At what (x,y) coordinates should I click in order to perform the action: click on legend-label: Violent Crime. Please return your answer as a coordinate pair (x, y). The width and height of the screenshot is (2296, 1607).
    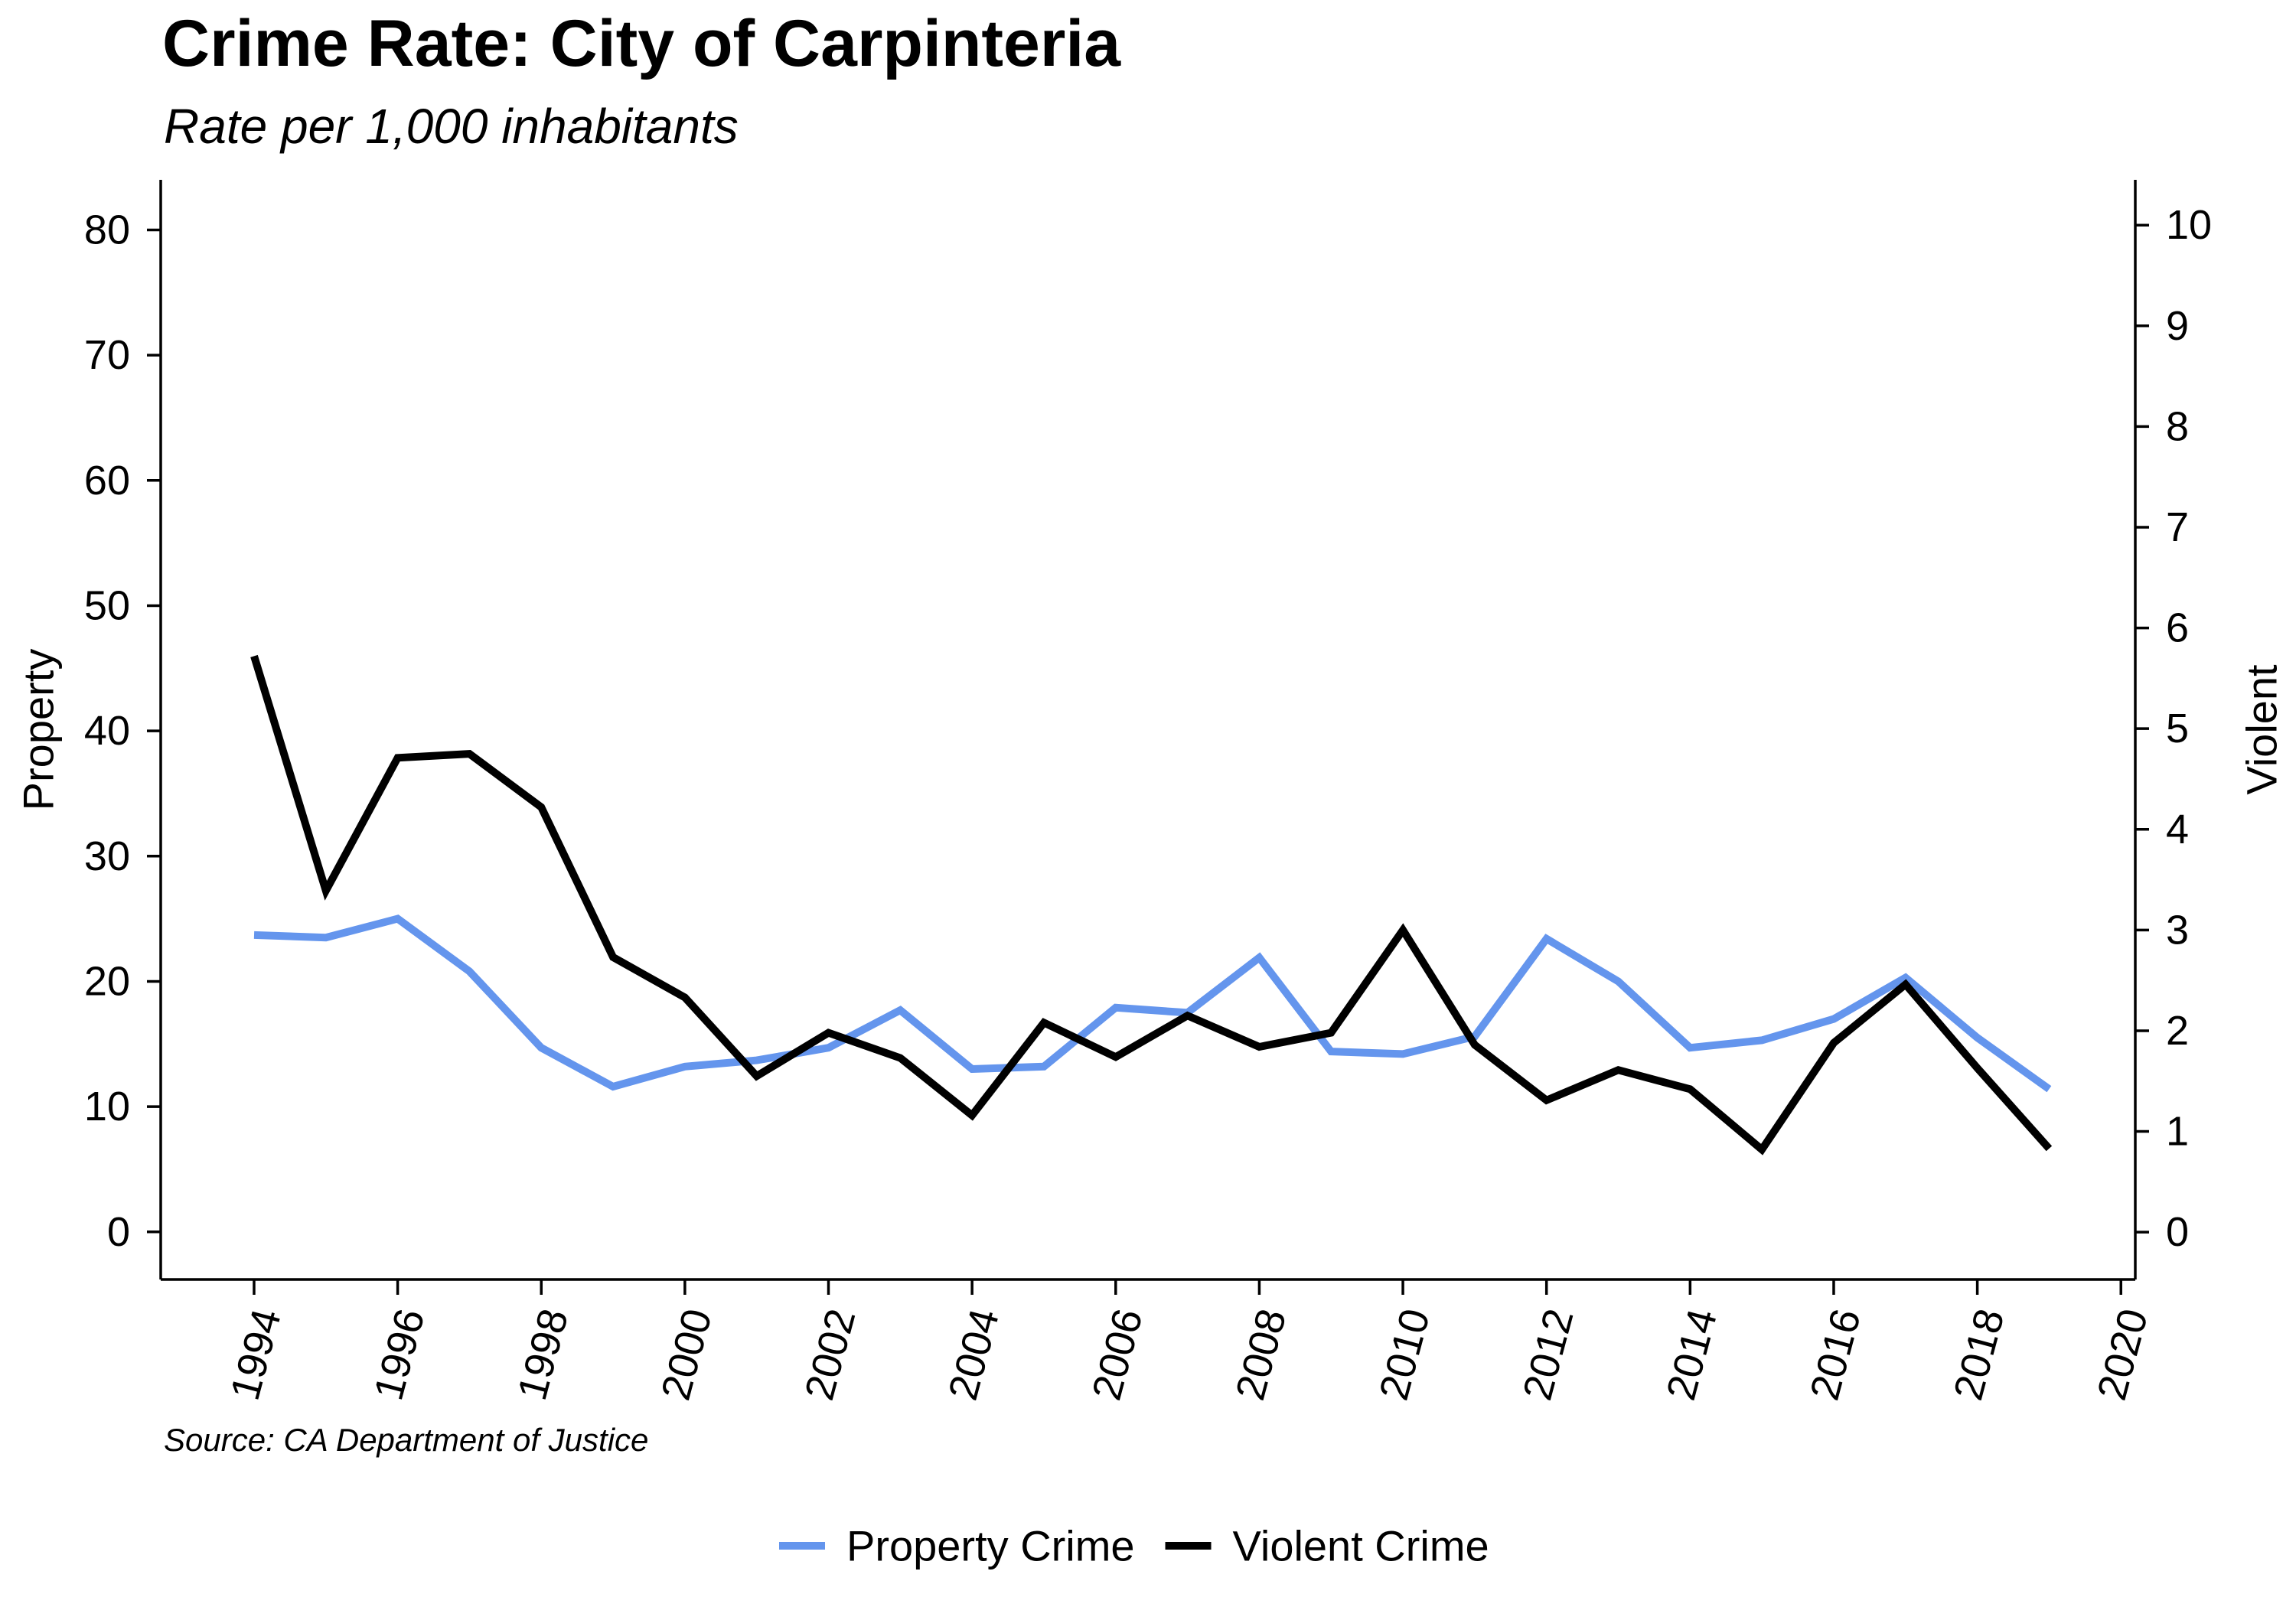
    Looking at the image, I should click on (1361, 1546).